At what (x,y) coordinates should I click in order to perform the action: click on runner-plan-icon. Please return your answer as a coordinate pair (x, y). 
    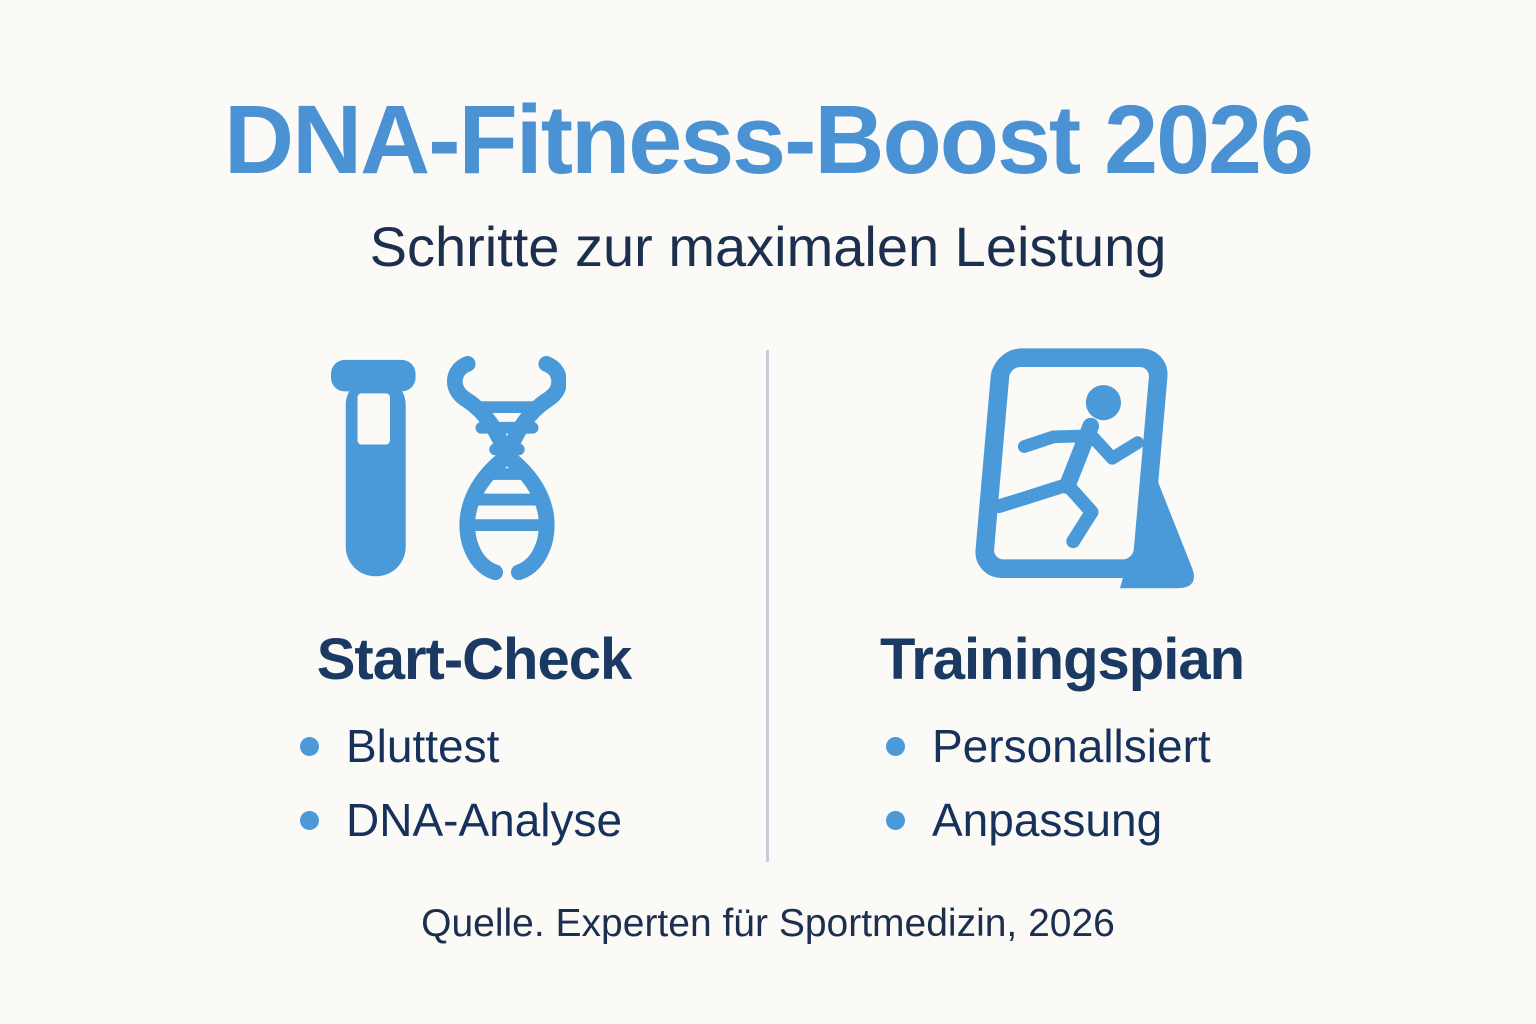
    Looking at the image, I should click on (1079, 468).